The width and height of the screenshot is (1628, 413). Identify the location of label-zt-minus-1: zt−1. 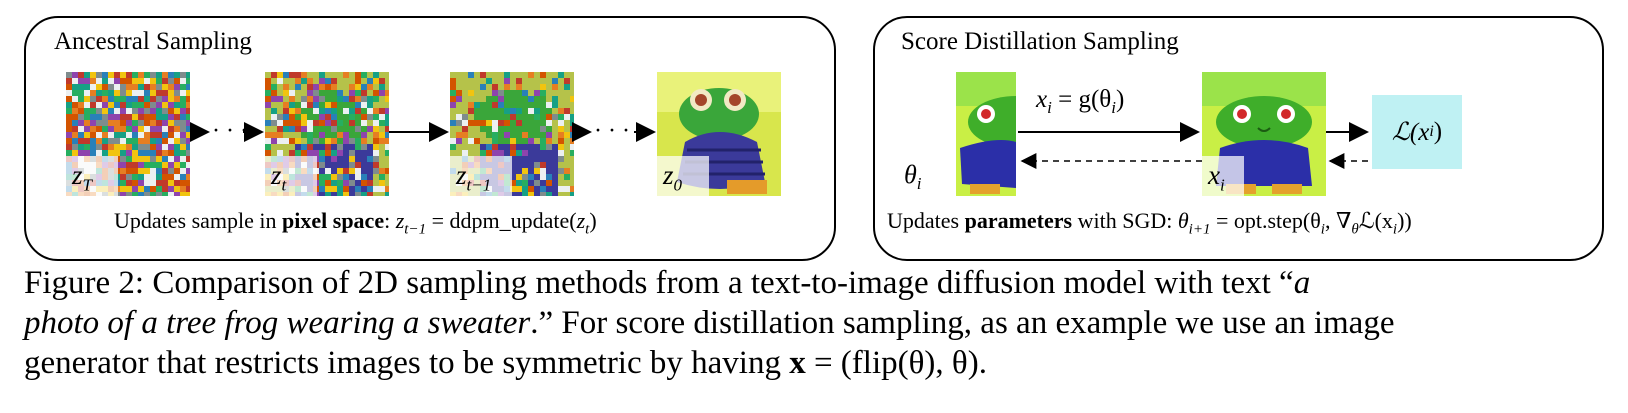
(481, 176).